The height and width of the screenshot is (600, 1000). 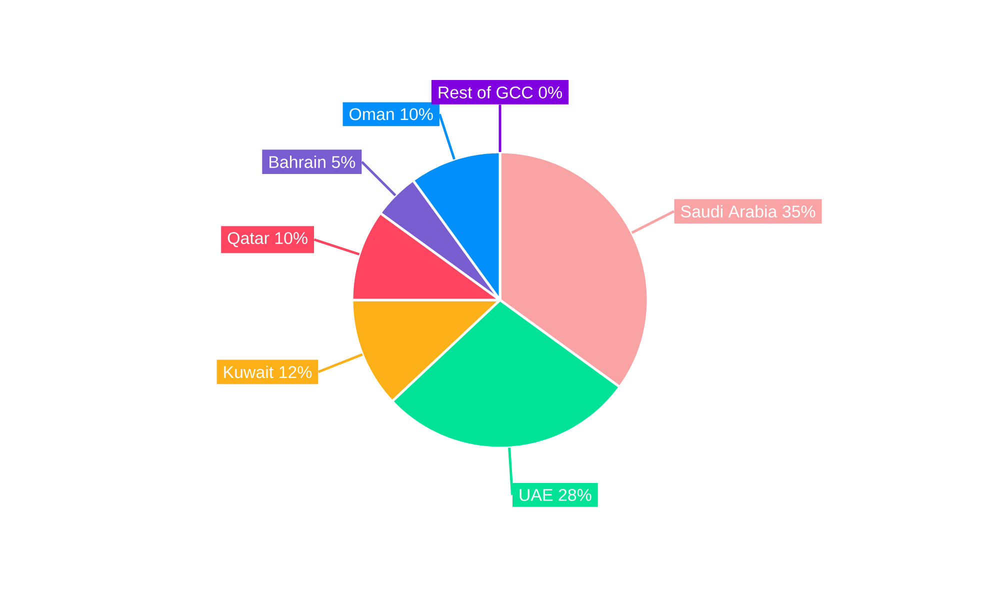 What do you see at coordinates (249, 372) in the screenshot?
I see `slice-label: Kuwait` at bounding box center [249, 372].